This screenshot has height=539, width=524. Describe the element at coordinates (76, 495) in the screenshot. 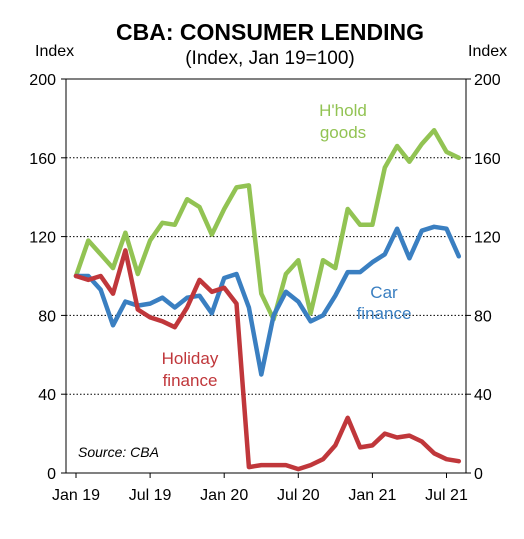

I see `x-tick-label: Jan 19` at that location.